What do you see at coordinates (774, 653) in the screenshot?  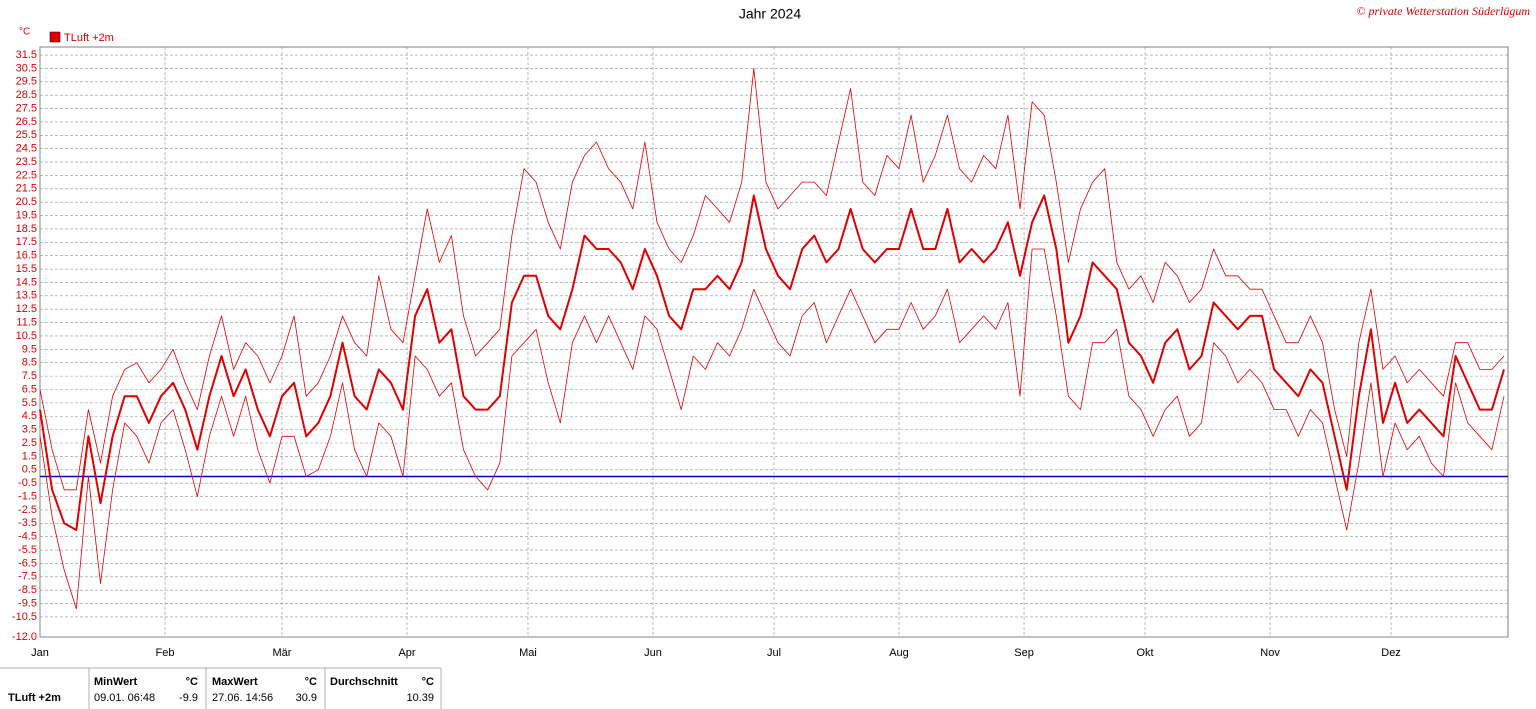 I see `x-tick-label: Jul` at bounding box center [774, 653].